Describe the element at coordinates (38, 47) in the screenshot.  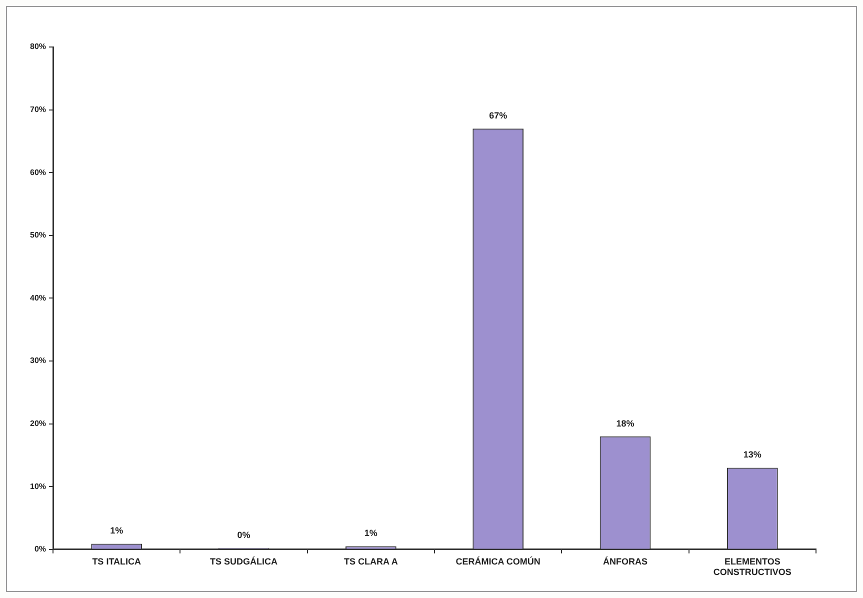
I see `y-tick-label: 80%` at that location.